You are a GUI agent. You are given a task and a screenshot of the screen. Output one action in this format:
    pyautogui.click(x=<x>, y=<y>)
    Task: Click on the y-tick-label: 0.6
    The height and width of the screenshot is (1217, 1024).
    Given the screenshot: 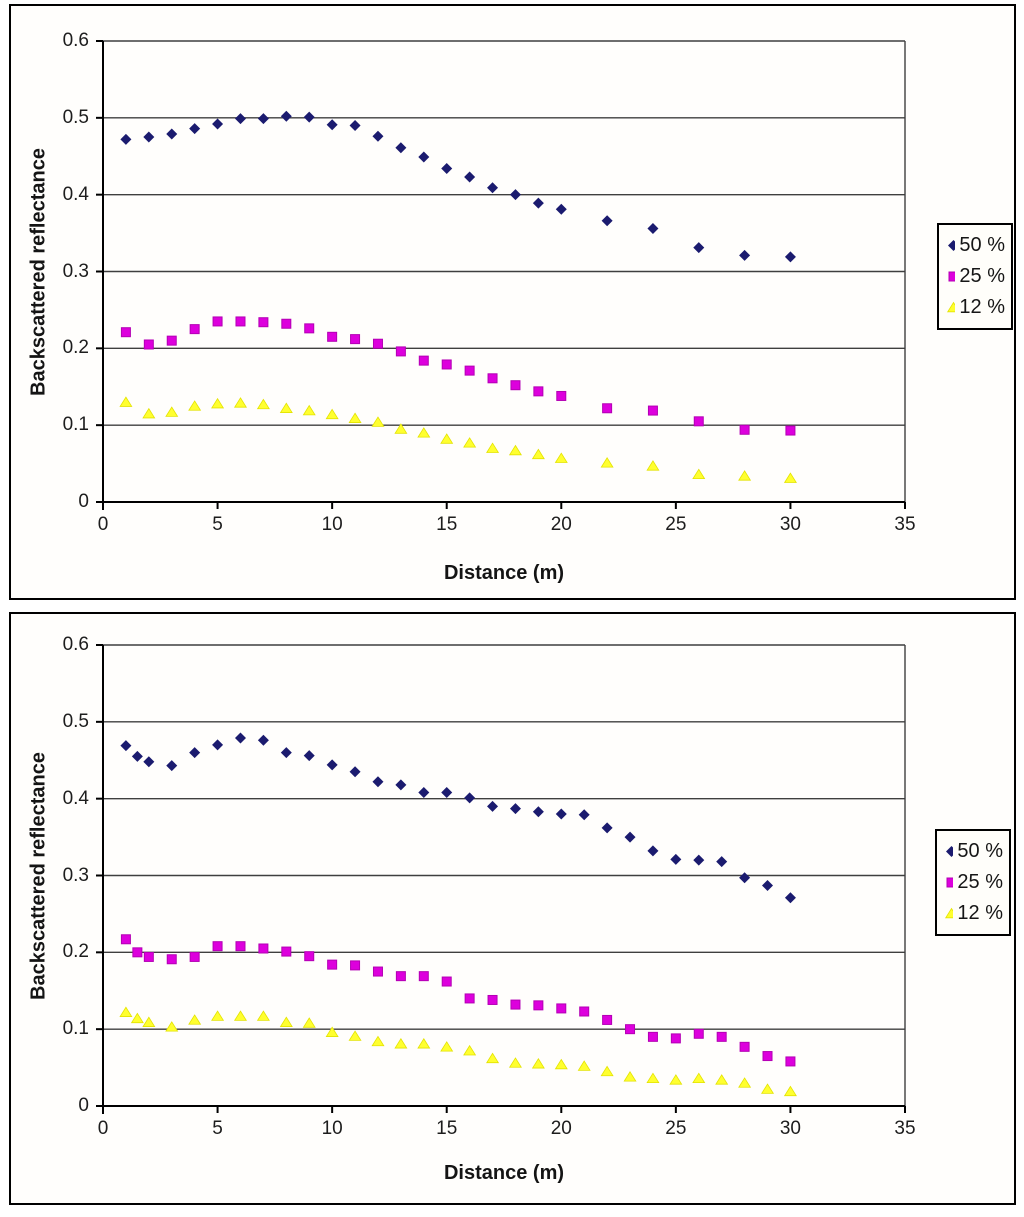 What is the action you would take?
    pyautogui.click(x=75, y=644)
    